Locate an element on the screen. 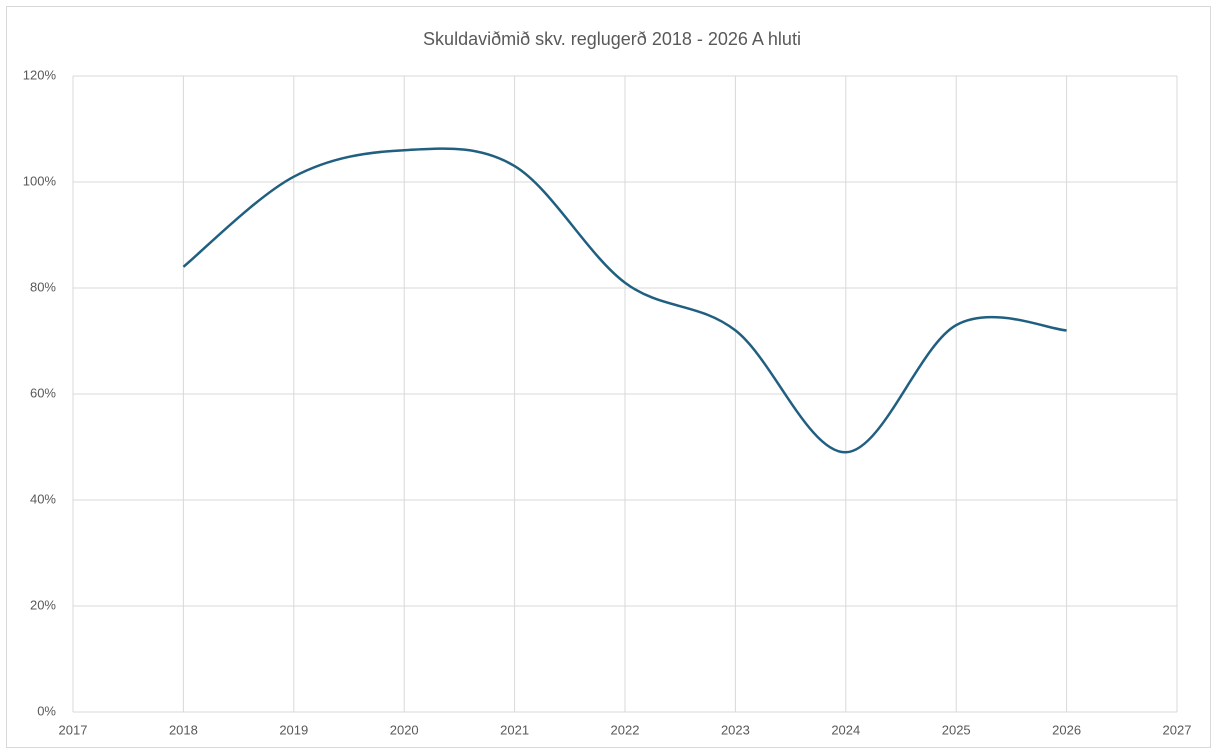  x-tick-label: 2023 is located at coordinates (735, 729).